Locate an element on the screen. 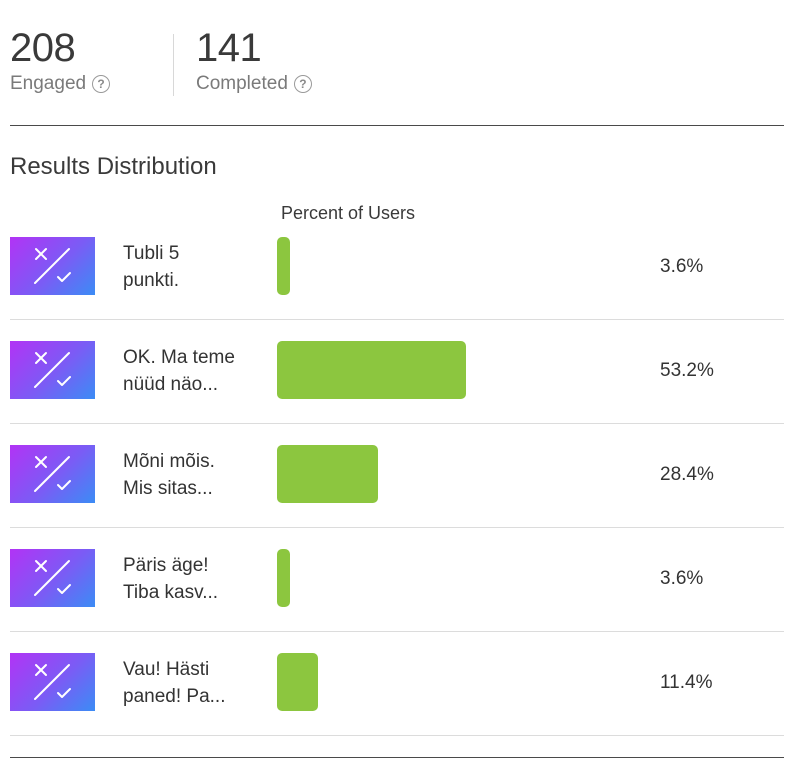 The image size is (800, 777). engaged-stat: 208 Engaged ? is located at coordinates (60, 61).